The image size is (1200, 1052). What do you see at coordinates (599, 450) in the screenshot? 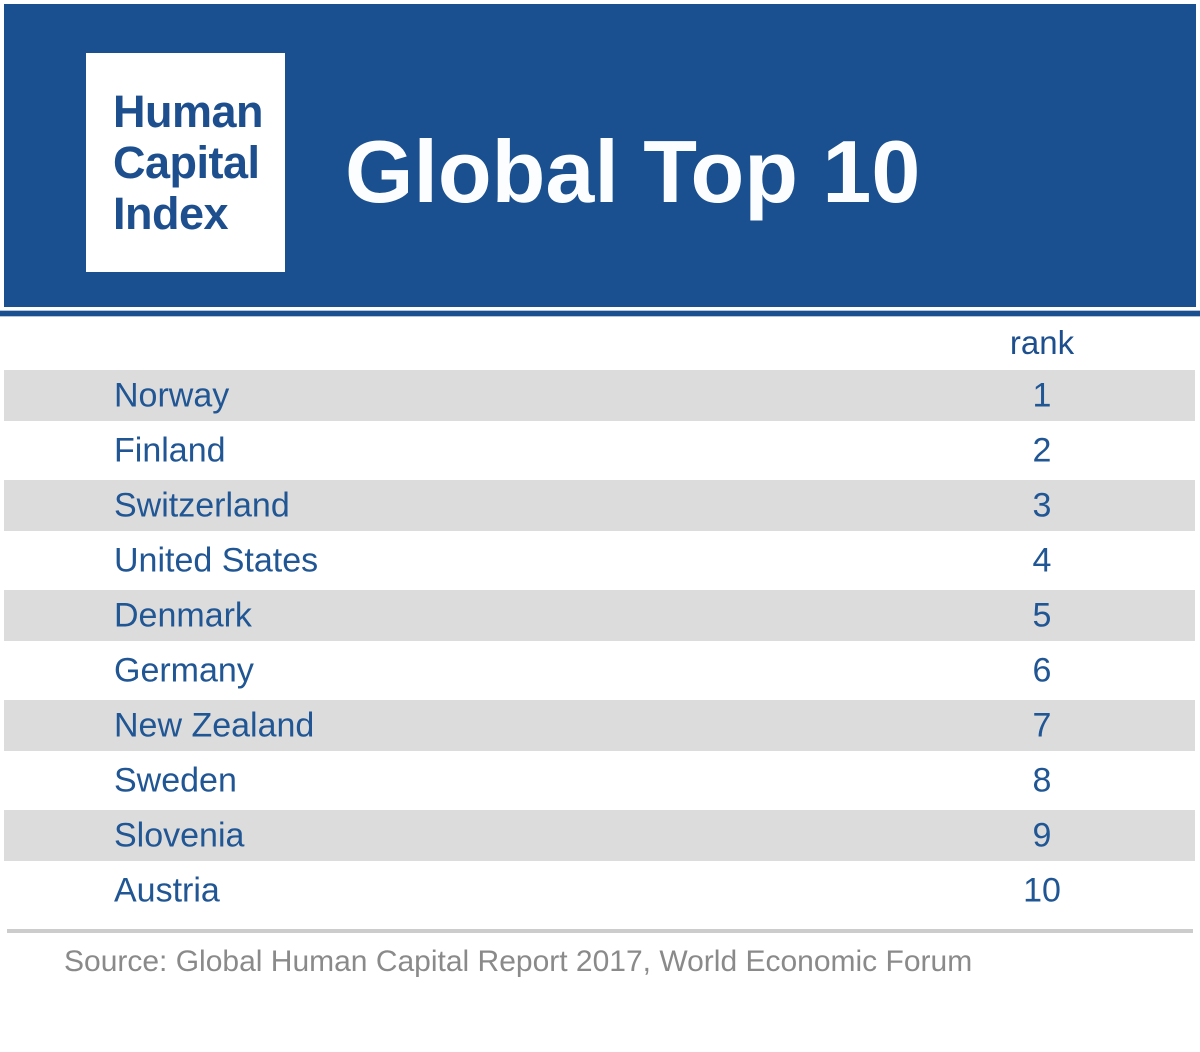
I see `table-row: Finland 2` at bounding box center [599, 450].